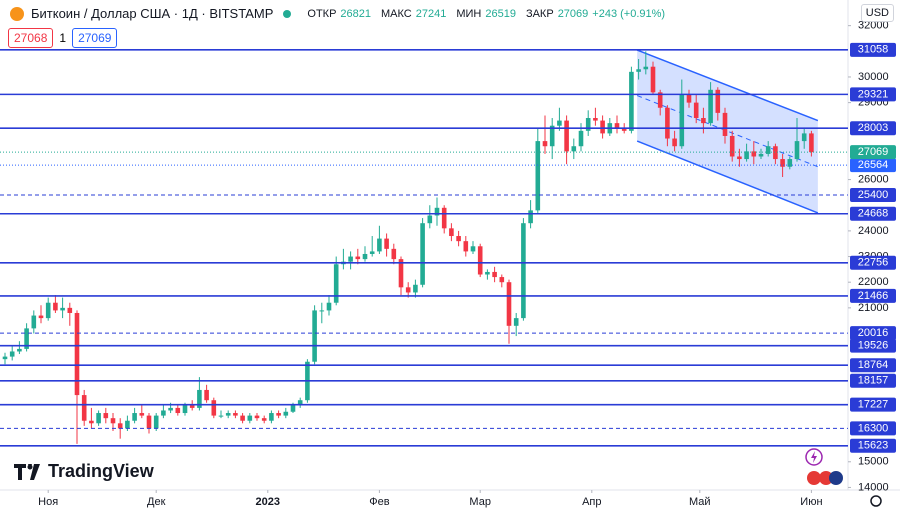  I want to click on level-label: 29321, so click(873, 94).